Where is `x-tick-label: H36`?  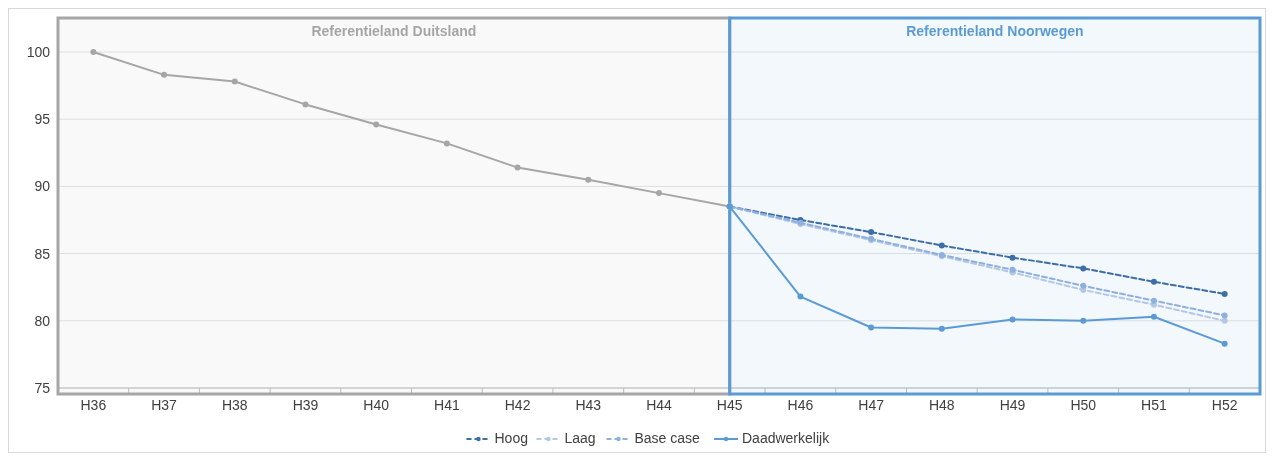 x-tick-label: H36 is located at coordinates (93, 405).